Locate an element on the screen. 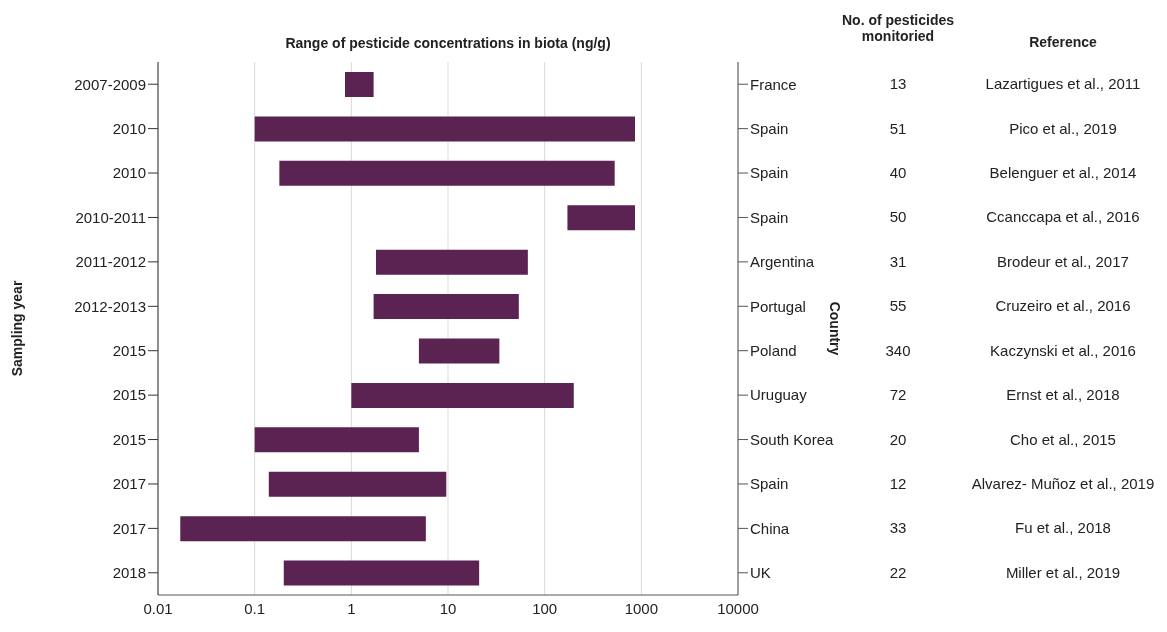 This screenshot has width=1167, height=632. text: 33 is located at coordinates (898, 528).